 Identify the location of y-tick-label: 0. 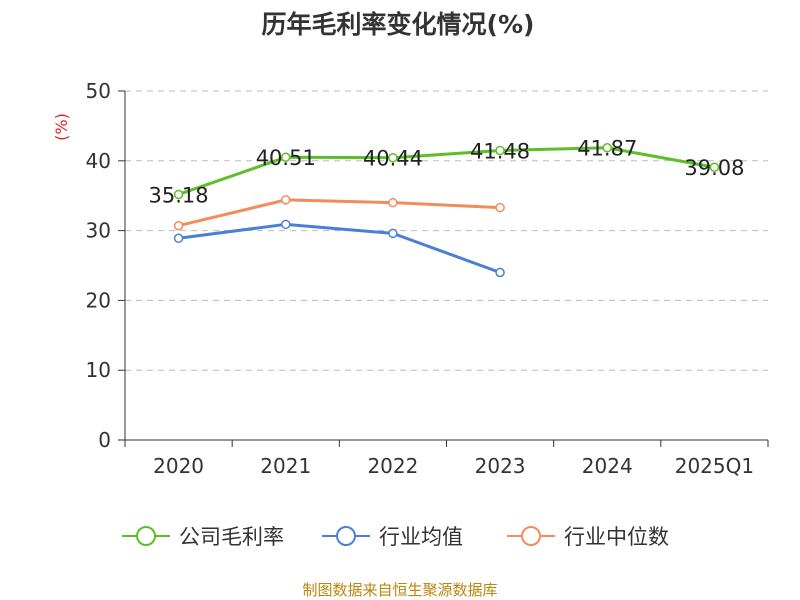
(104, 440).